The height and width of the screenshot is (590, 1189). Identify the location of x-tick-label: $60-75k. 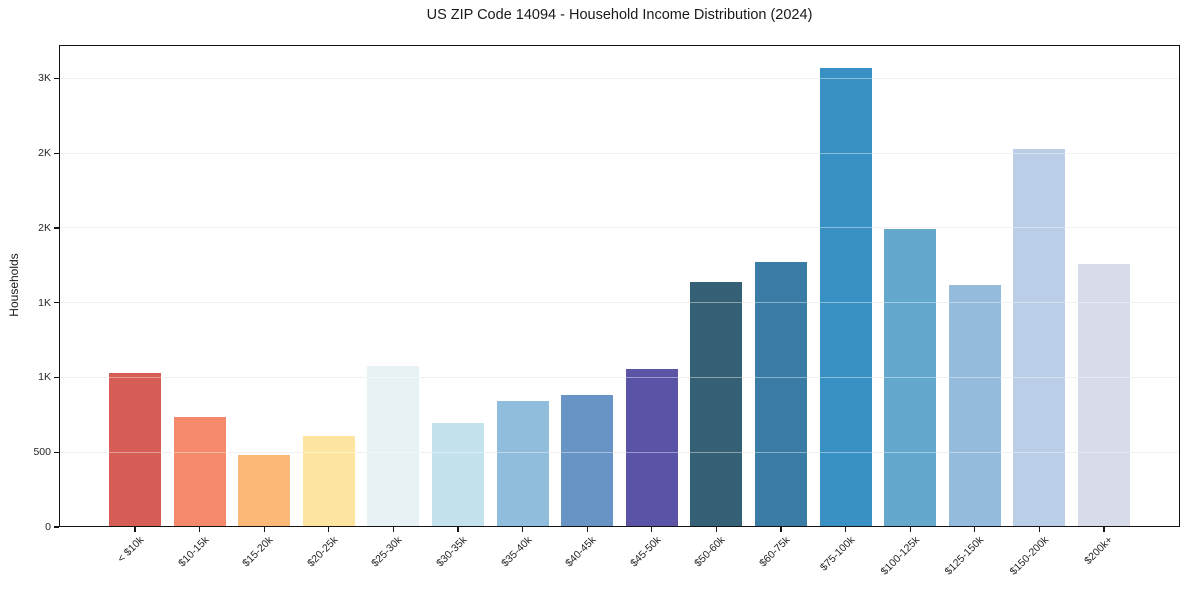
(775, 552).